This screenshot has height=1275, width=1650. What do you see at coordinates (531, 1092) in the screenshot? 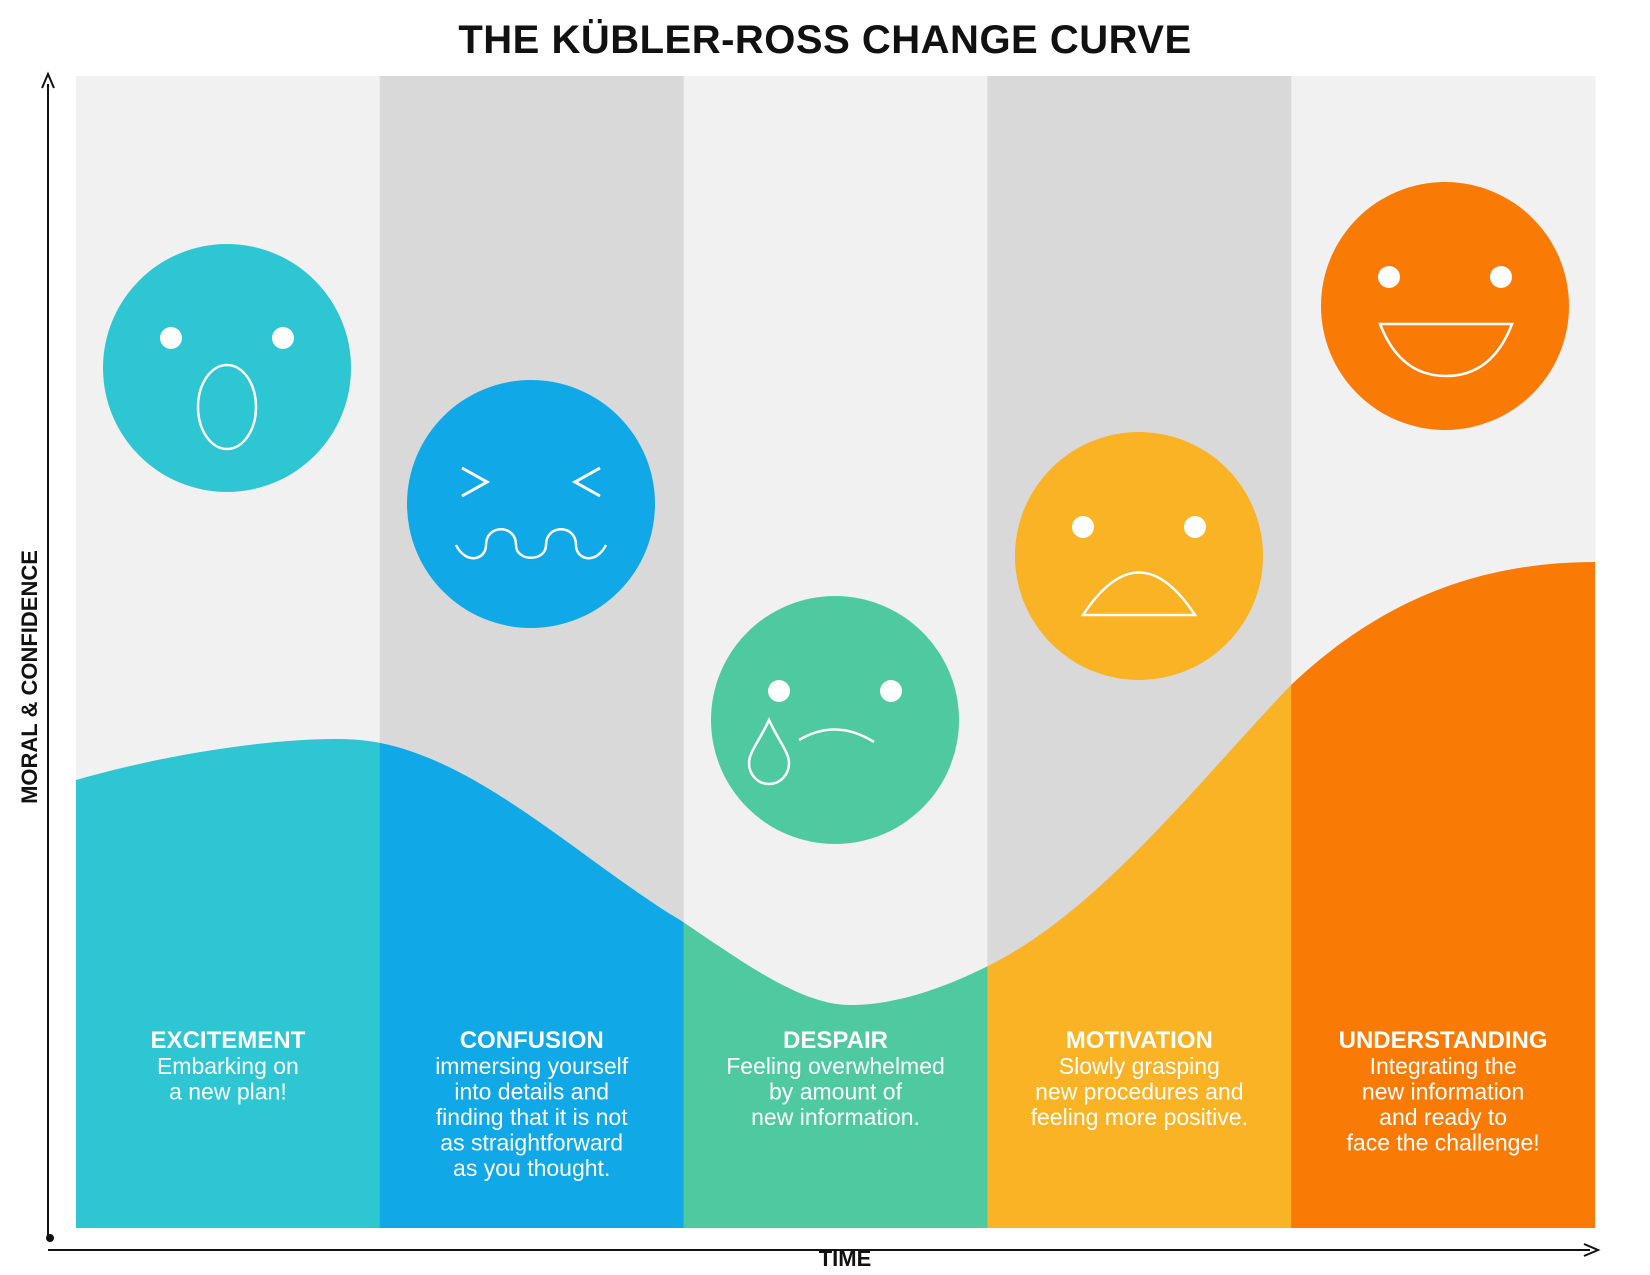
I see `stage-description-line: into details and` at bounding box center [531, 1092].